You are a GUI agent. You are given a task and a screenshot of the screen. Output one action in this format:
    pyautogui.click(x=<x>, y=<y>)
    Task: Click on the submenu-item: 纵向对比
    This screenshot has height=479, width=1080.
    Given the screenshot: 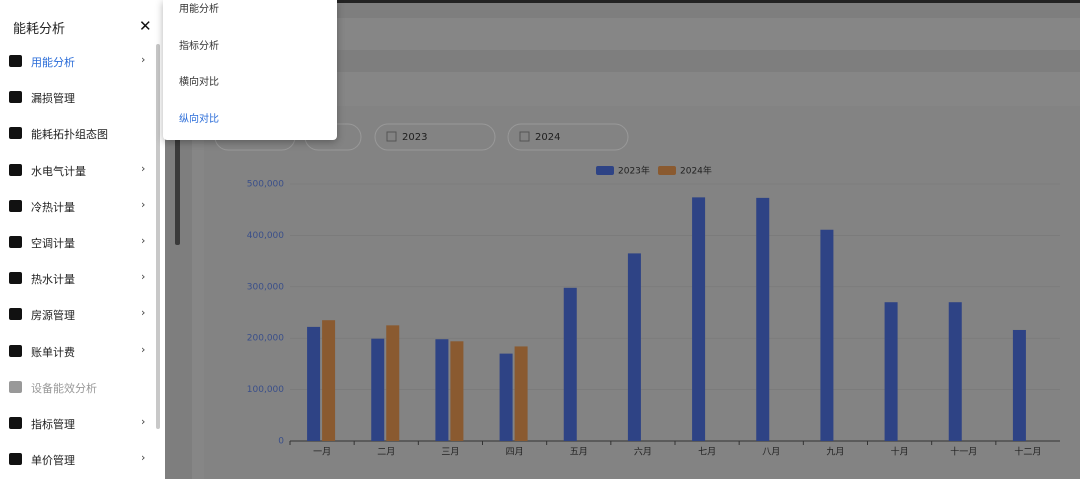 What is the action you would take?
    pyautogui.click(x=199, y=119)
    